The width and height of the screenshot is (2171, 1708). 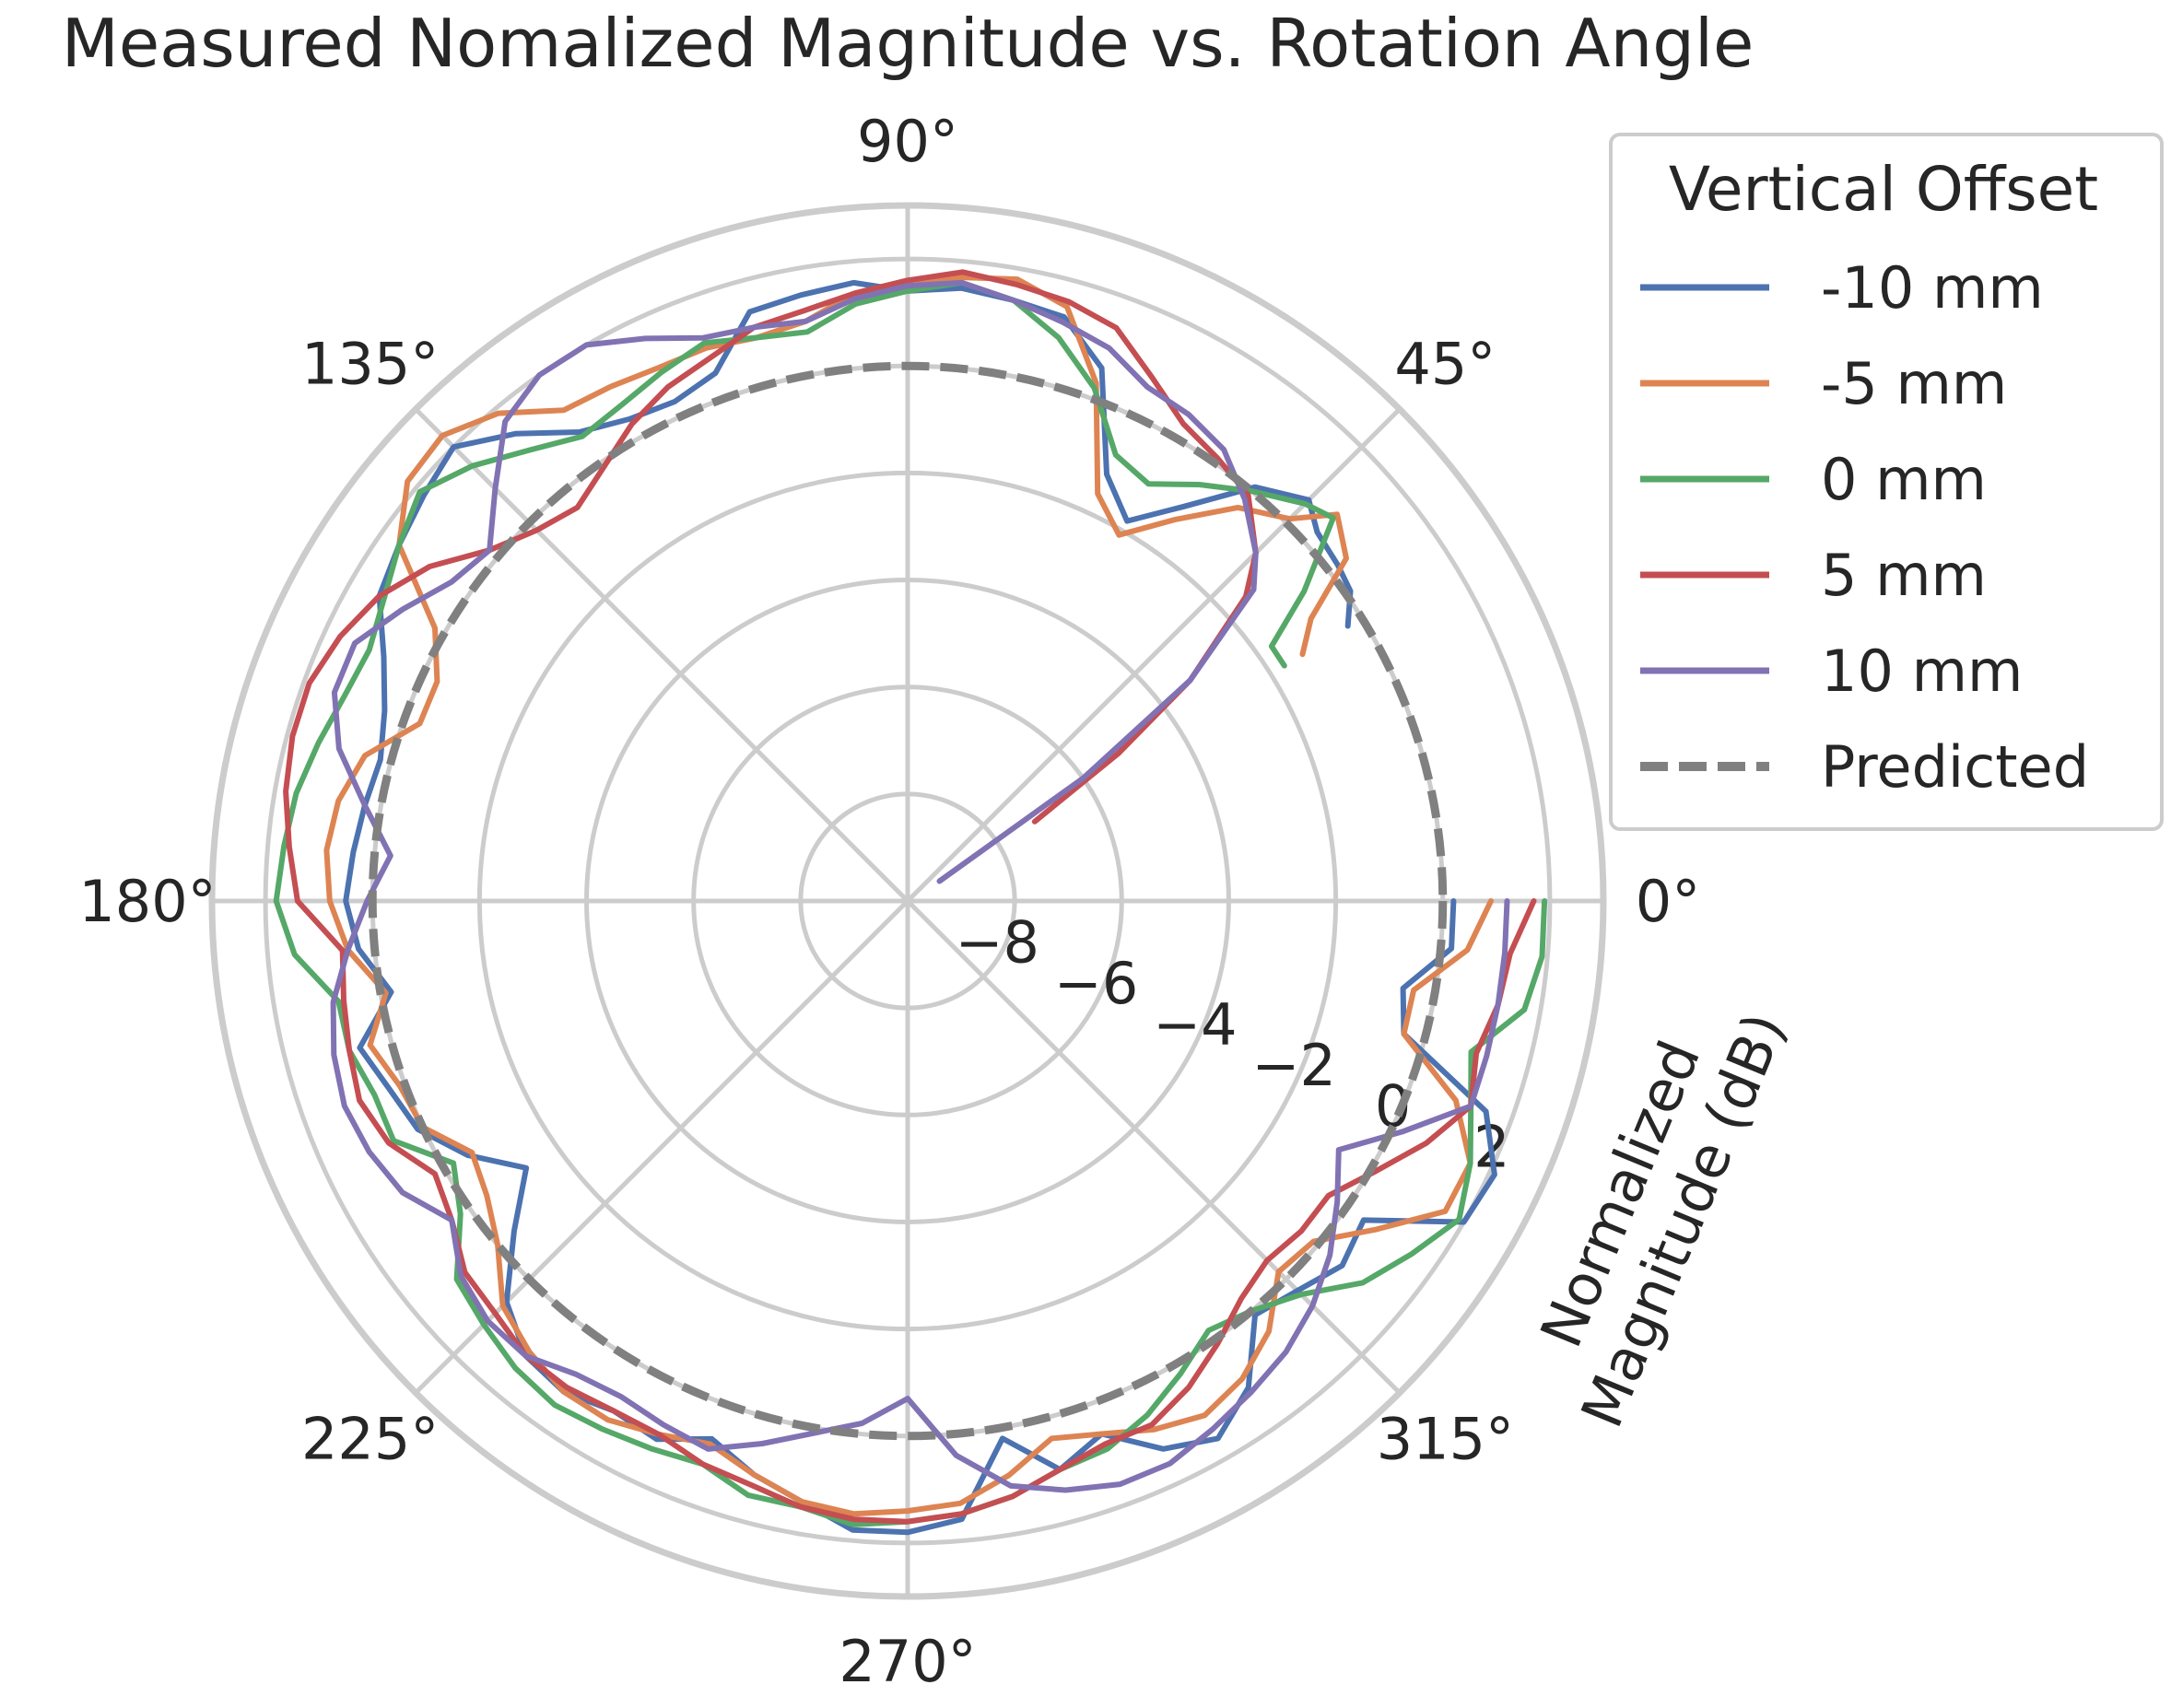 I want to click on legend-label: 10 mm, so click(x=1922, y=671).